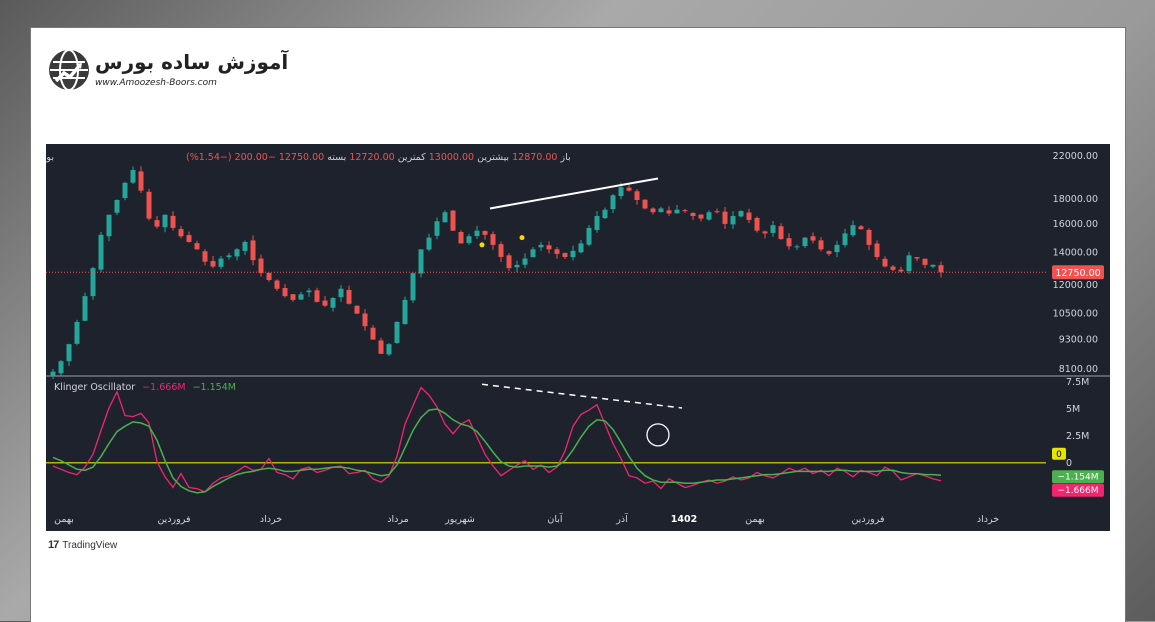 This screenshot has width=1155, height=622. Describe the element at coordinates (163, 387) in the screenshot. I see `kvo-value: −1.666M` at that location.